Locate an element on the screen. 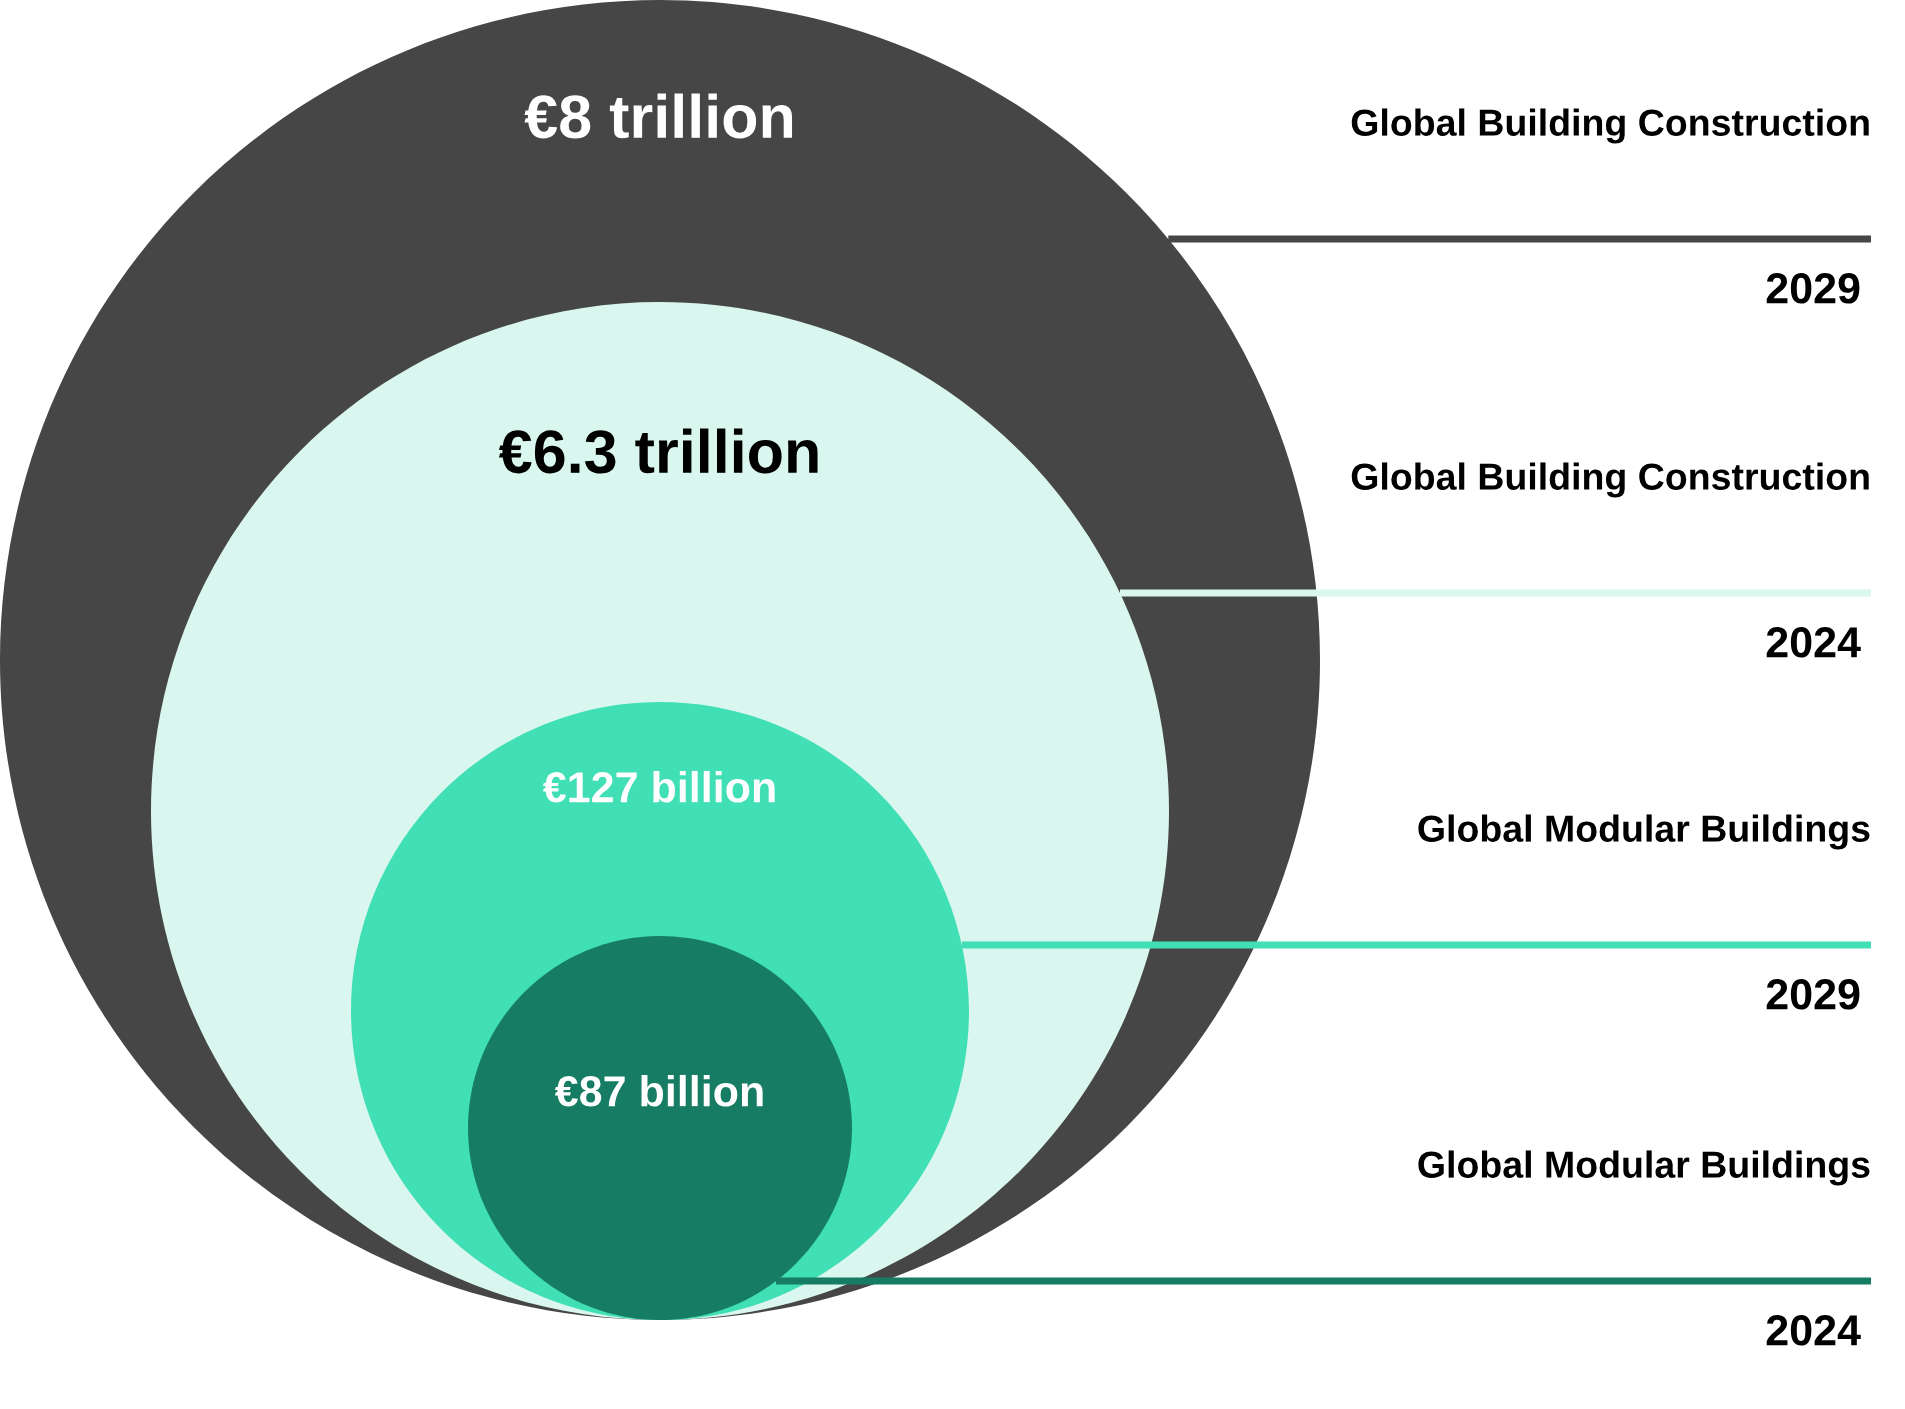  data-label: €6.3 trillion is located at coordinates (658, 451).